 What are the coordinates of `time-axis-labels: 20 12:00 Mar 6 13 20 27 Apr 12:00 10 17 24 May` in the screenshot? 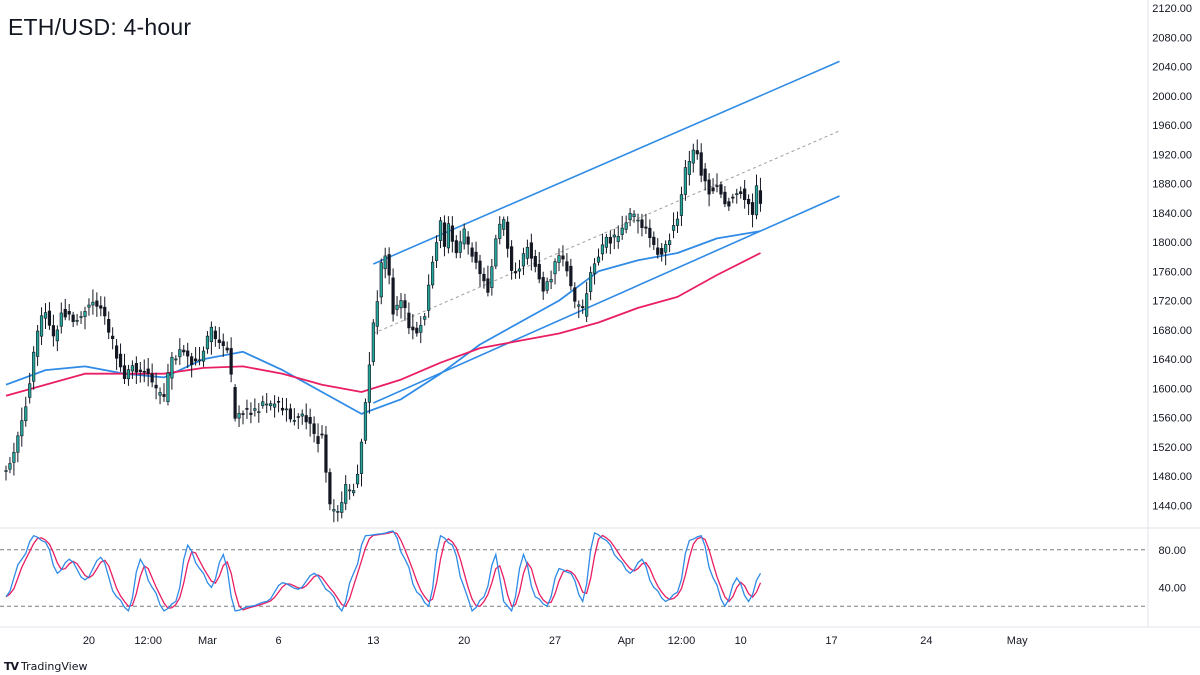 It's located at (555, 641).